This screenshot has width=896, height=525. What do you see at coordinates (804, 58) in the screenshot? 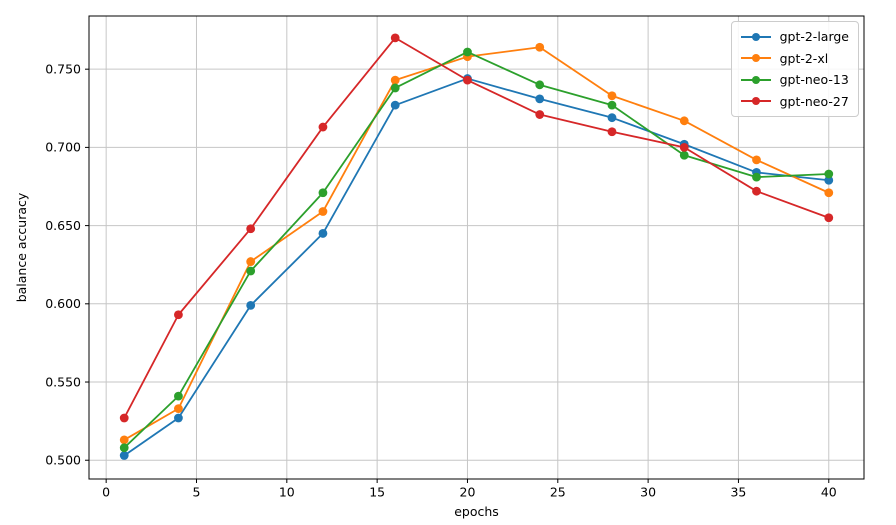
I see `legend-label: gpt-2-xl` at bounding box center [804, 58].